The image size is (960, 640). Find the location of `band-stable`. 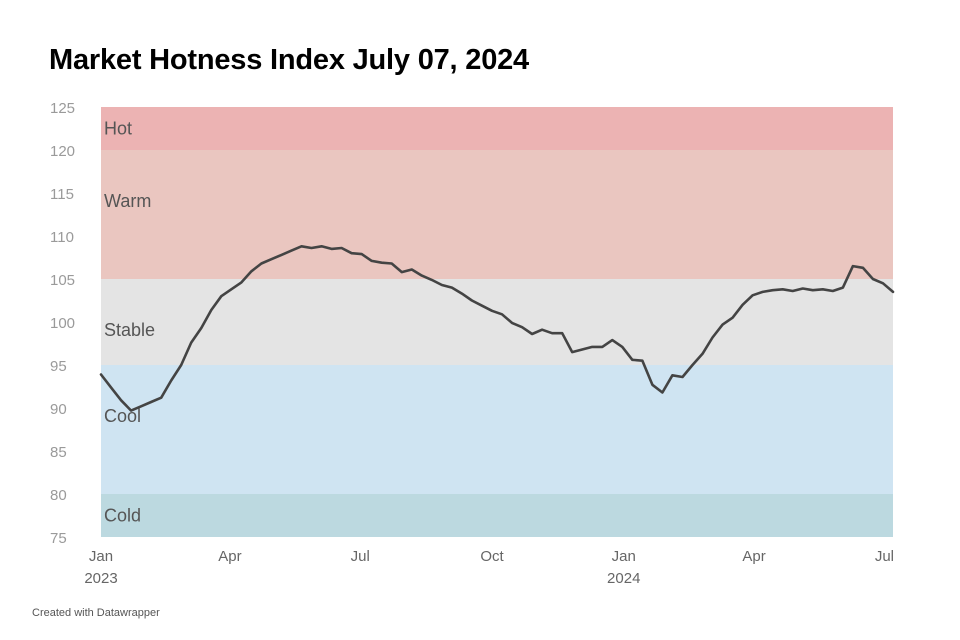

band-stable is located at coordinates (497, 322).